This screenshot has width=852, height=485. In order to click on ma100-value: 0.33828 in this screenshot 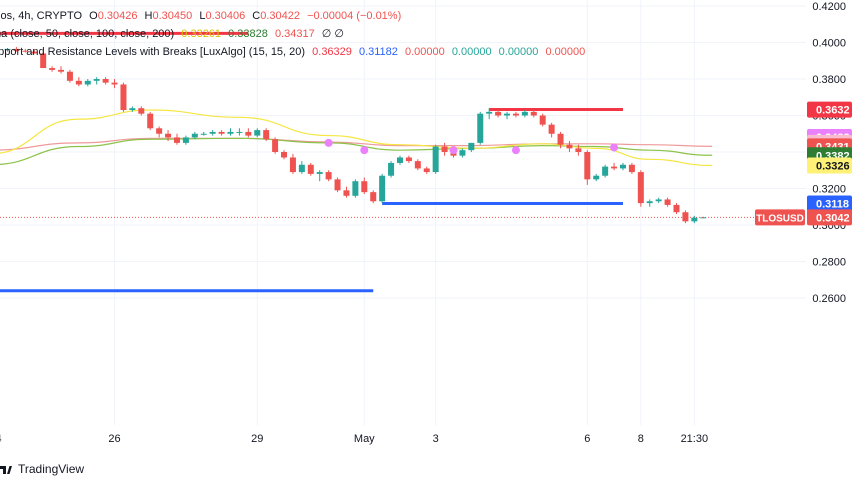, I will do `click(248, 34)`.